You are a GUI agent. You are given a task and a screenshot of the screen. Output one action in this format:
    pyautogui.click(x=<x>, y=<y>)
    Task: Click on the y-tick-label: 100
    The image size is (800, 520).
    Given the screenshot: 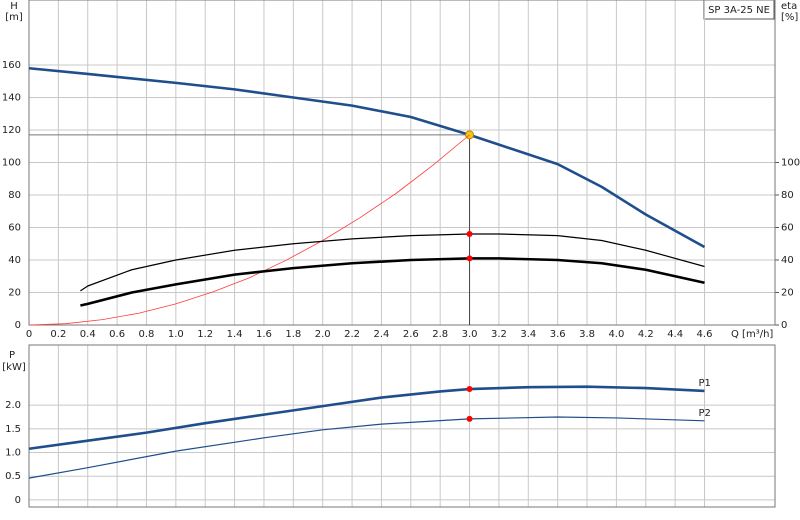 What is the action you would take?
    pyautogui.click(x=11, y=163)
    